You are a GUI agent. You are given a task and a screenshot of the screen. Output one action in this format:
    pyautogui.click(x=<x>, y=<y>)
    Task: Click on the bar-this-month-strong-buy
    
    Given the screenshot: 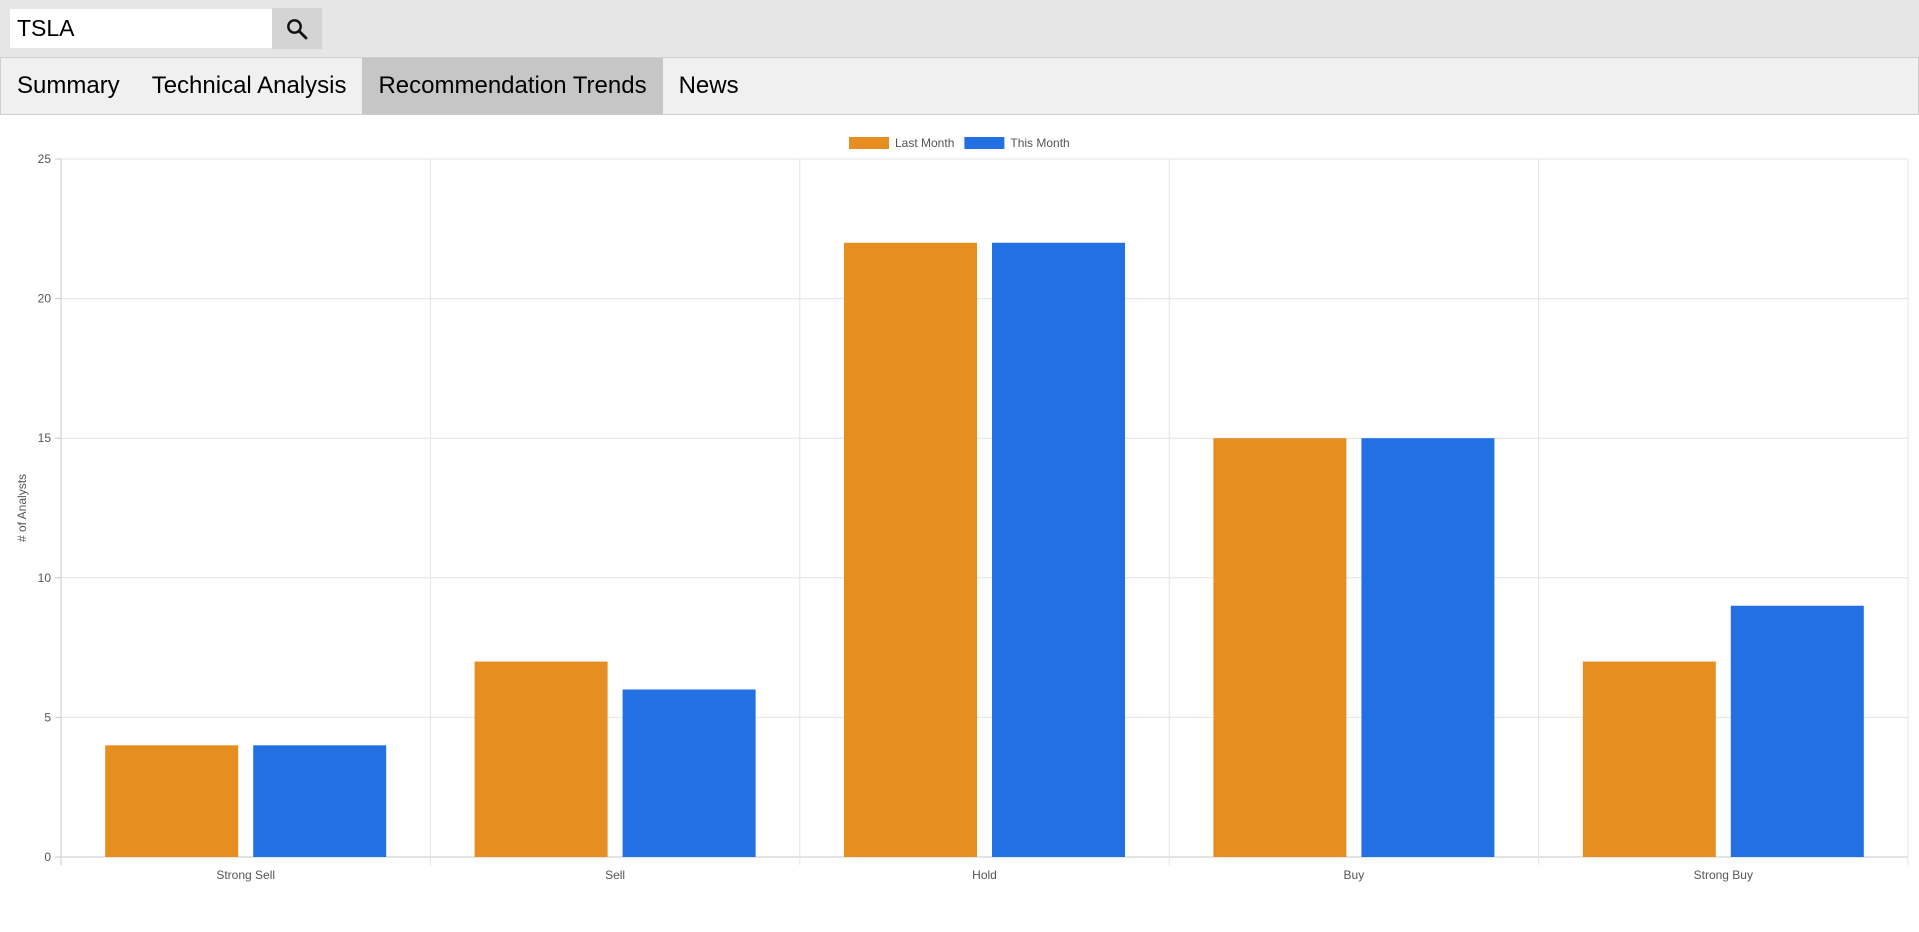 What is the action you would take?
    pyautogui.click(x=1797, y=731)
    